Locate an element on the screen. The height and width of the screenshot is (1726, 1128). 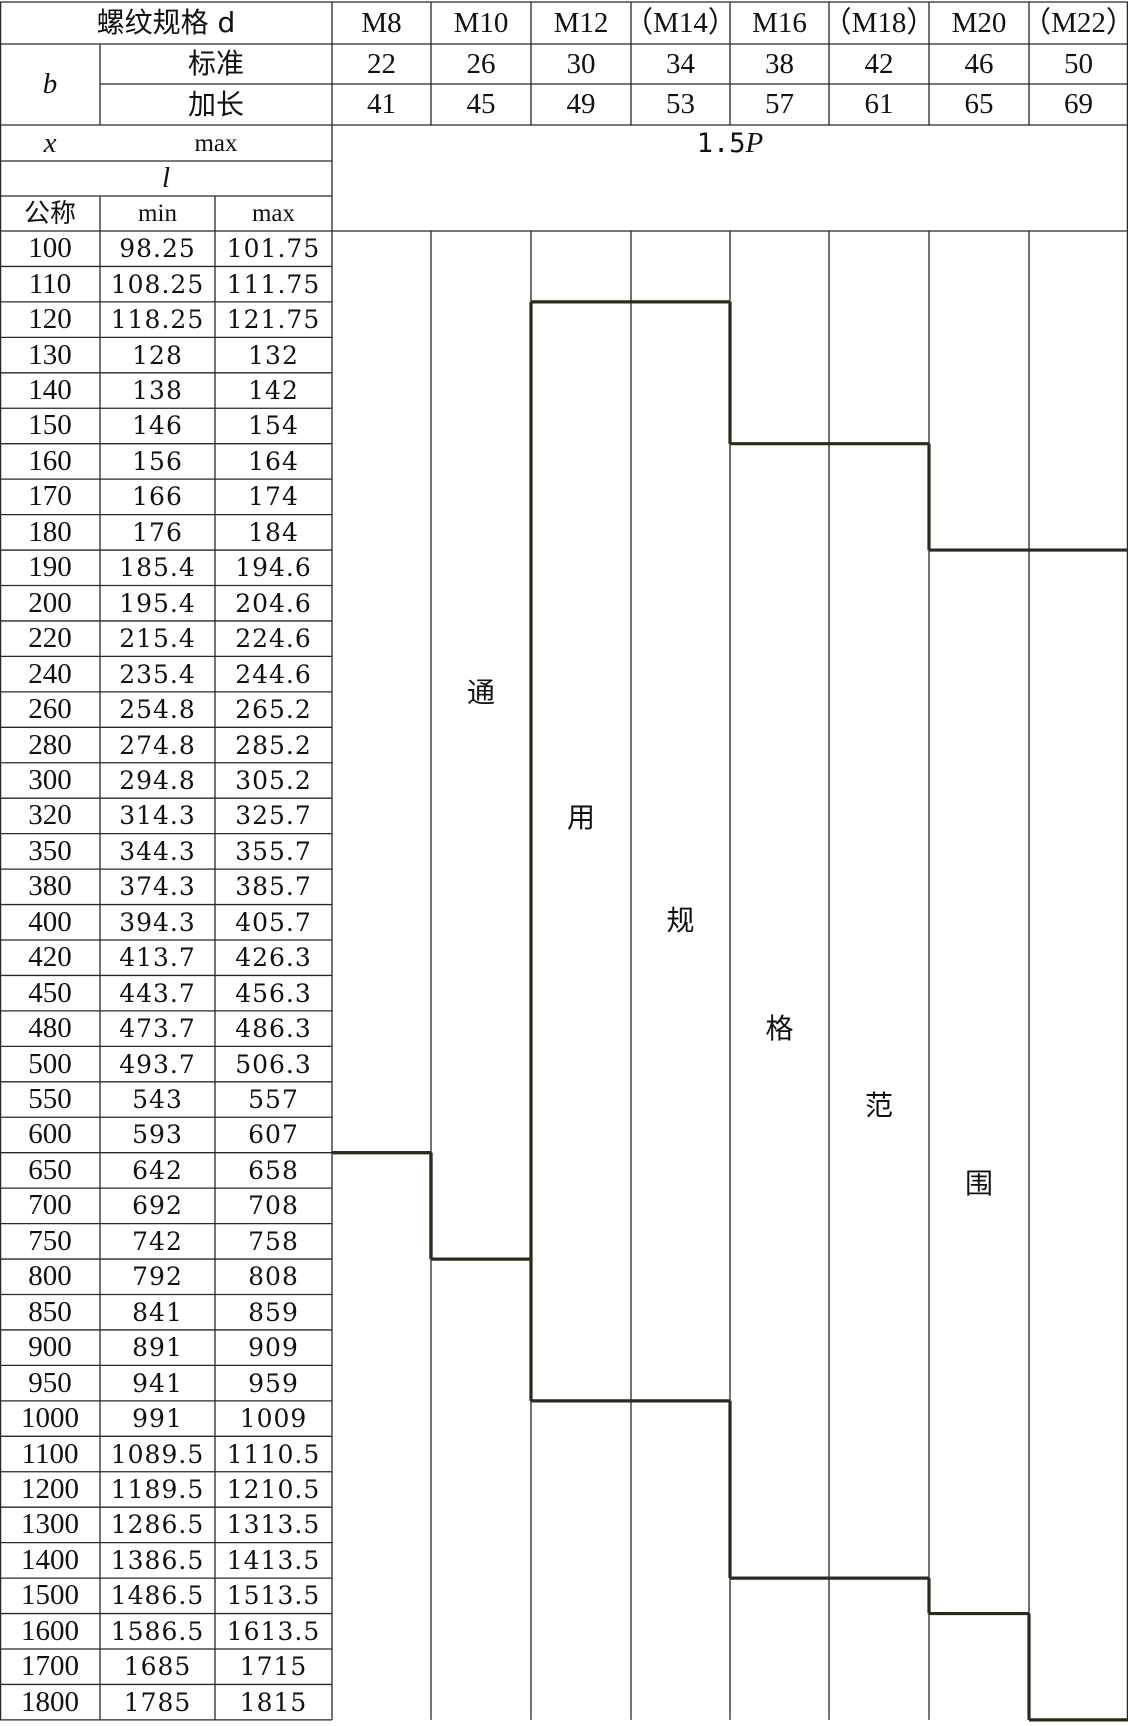
l-col-min: min is located at coordinates (157, 213).